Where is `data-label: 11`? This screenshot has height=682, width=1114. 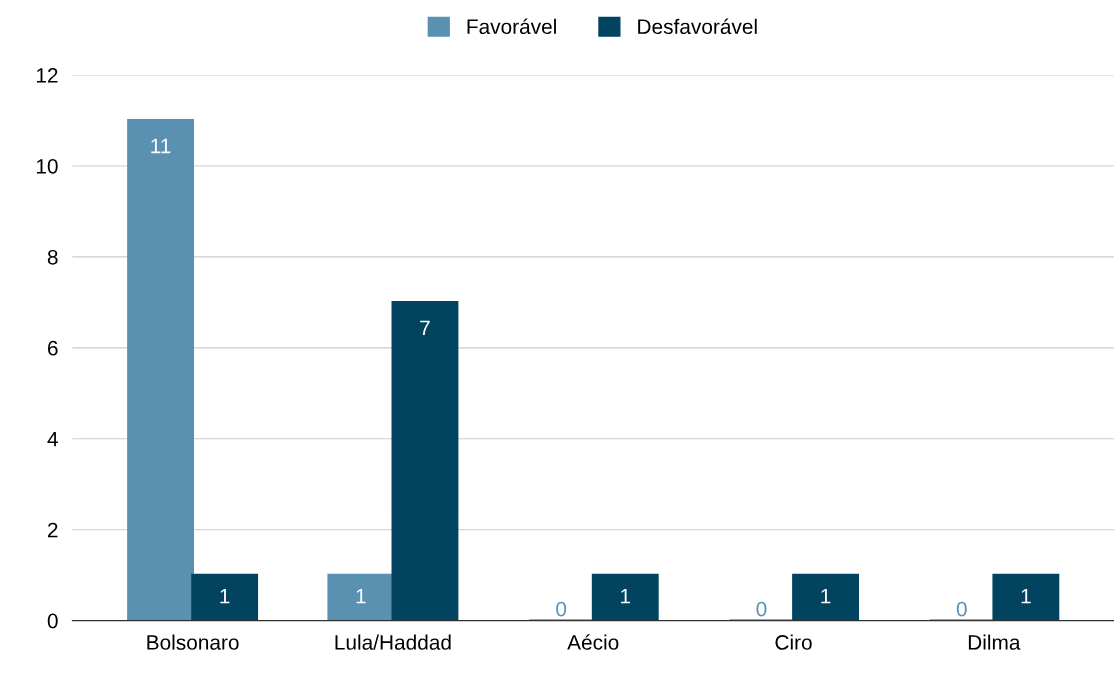 data-label: 11 is located at coordinates (161, 146).